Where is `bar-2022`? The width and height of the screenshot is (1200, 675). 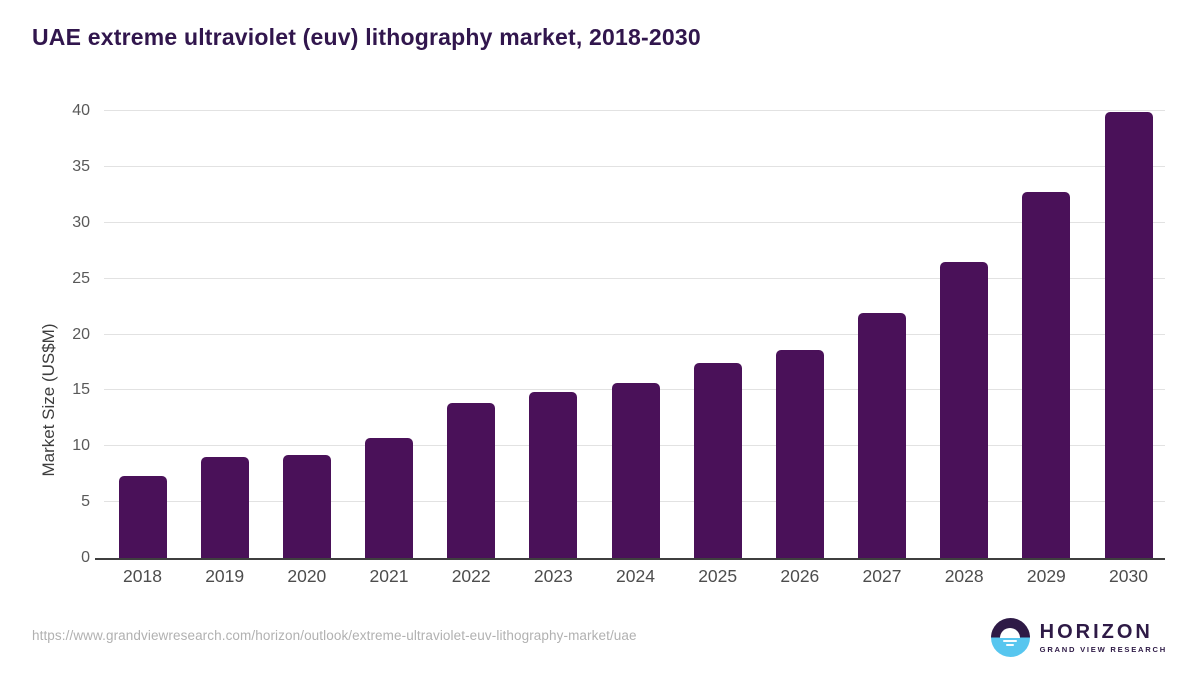
bar-2022 is located at coordinates (471, 480).